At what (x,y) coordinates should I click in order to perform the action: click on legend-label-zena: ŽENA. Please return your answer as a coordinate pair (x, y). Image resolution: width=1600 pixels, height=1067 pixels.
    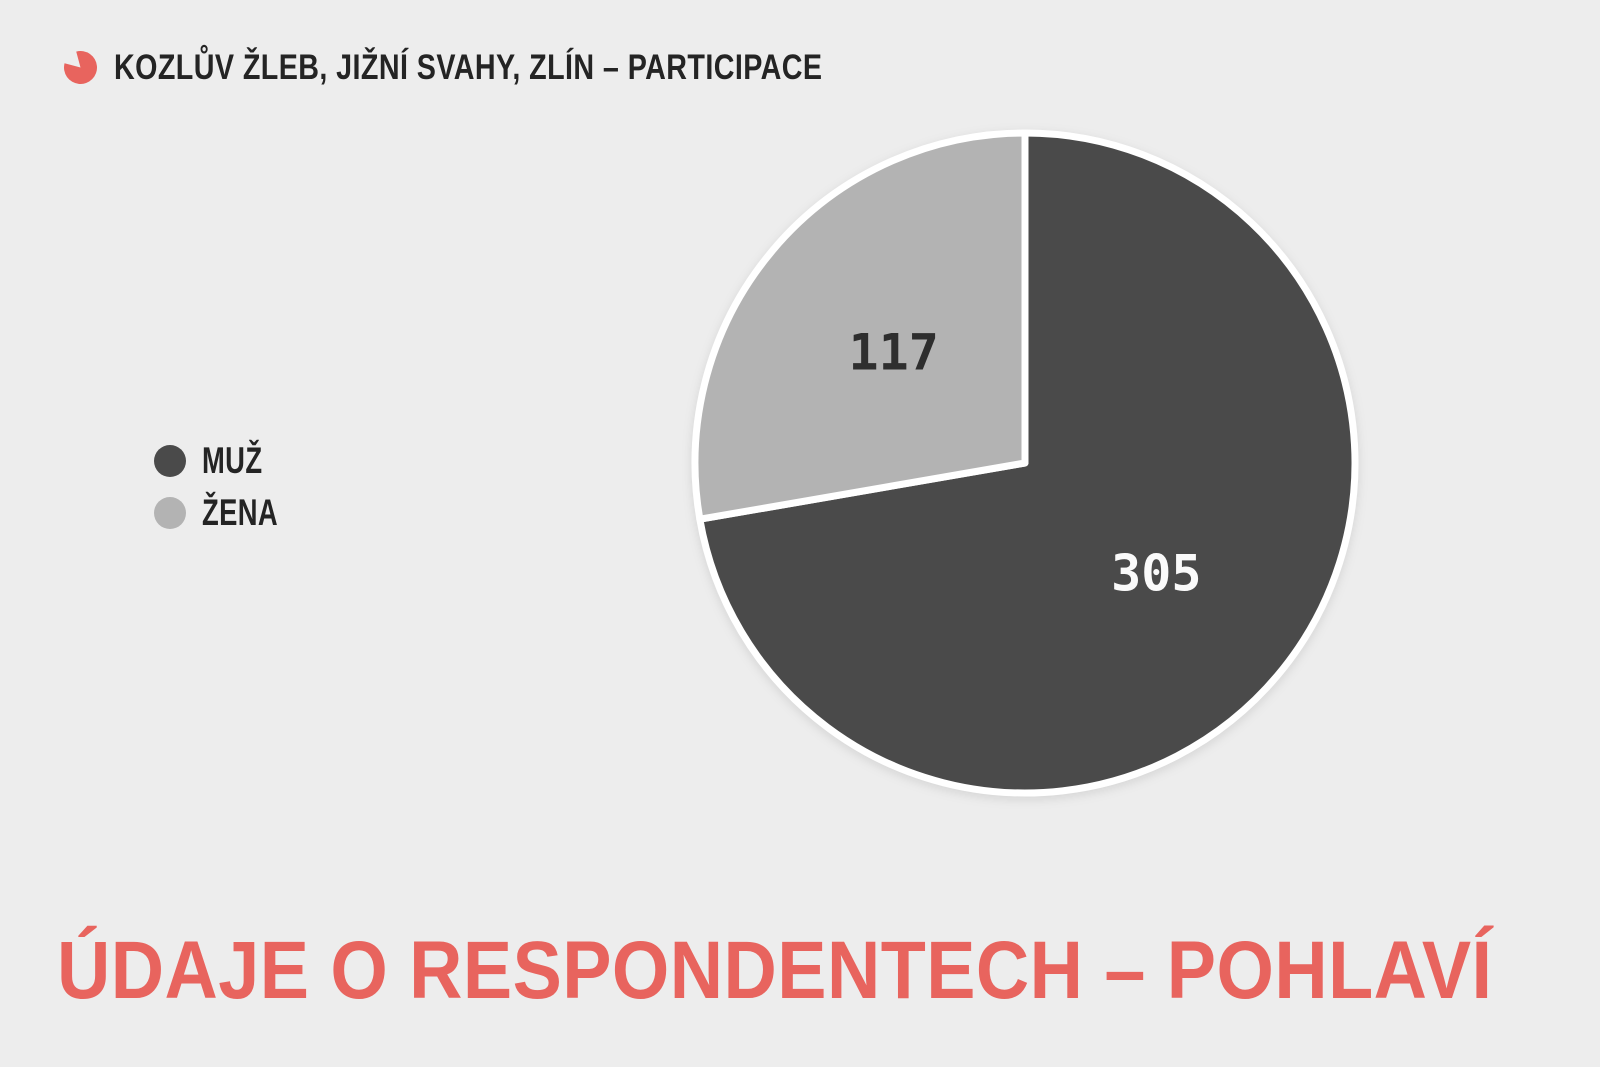
    Looking at the image, I should click on (240, 512).